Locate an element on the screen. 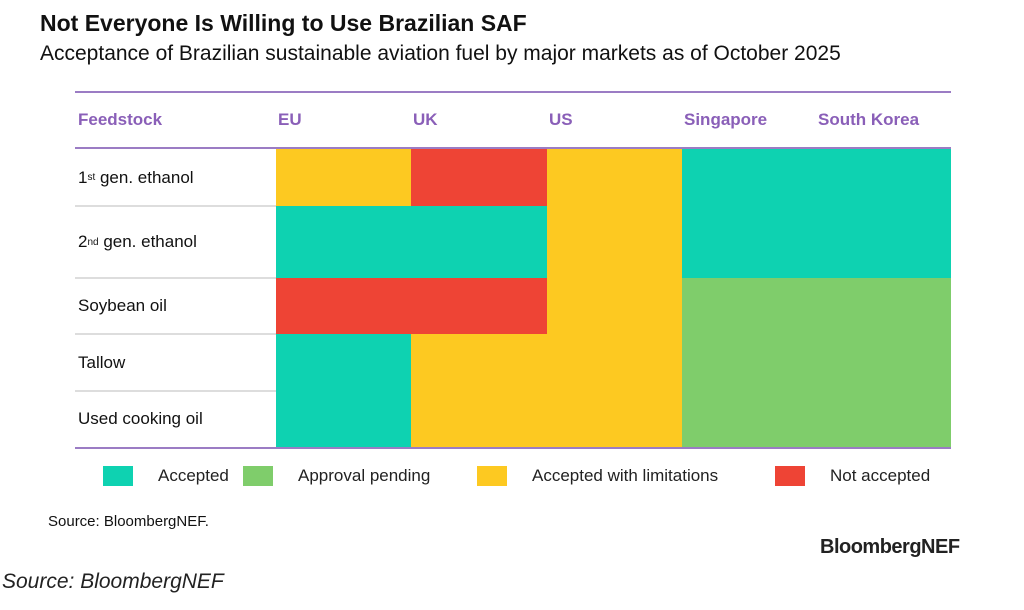  caption: Source: BloombergNEF is located at coordinates (113, 581).